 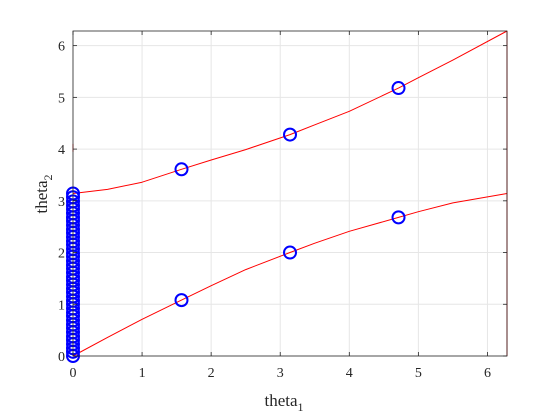 I want to click on x-axis-title-base: theta, so click(x=280, y=400).